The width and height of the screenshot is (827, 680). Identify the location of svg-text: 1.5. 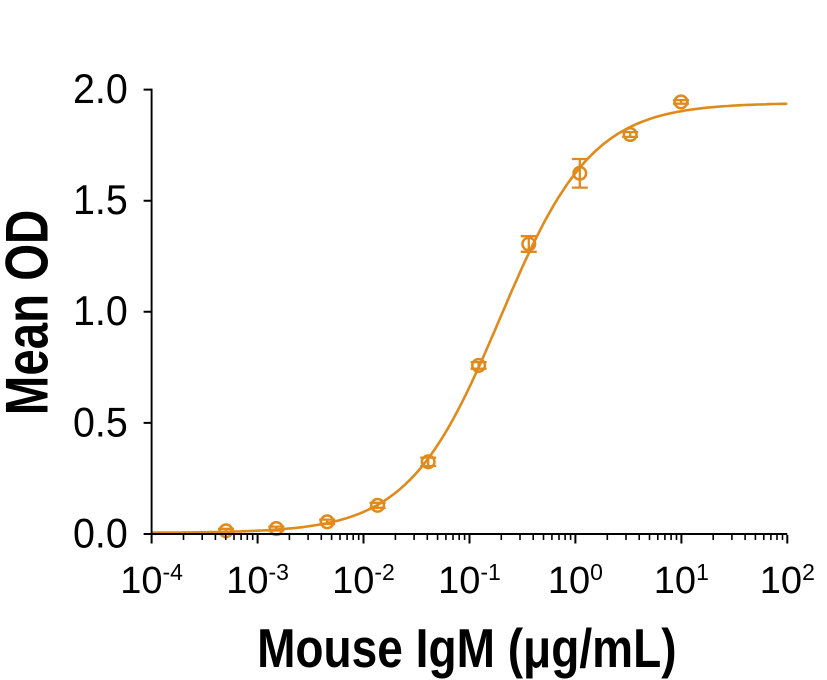
(100, 199).